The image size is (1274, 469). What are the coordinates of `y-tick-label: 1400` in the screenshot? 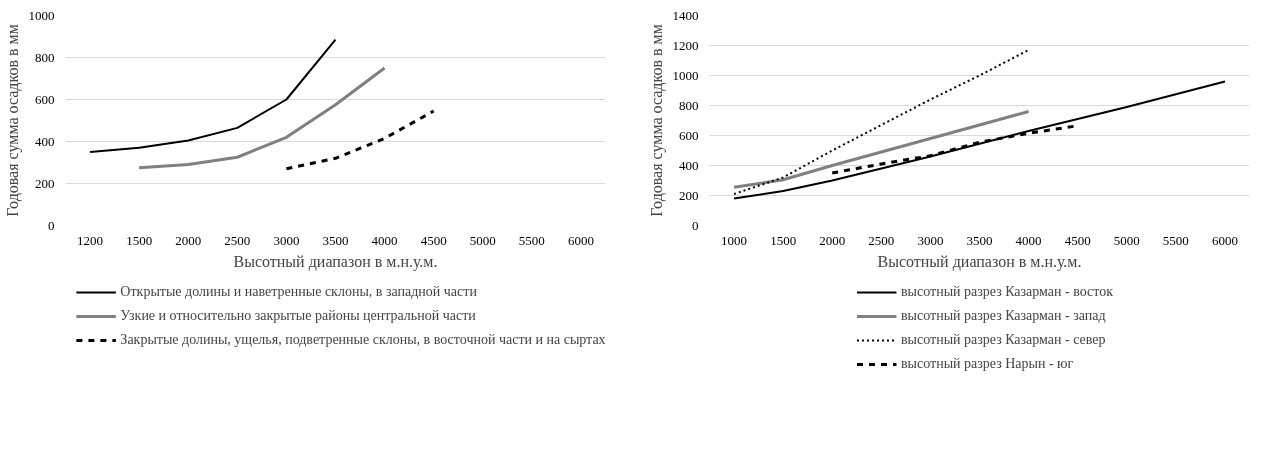 It's located at (685, 15).